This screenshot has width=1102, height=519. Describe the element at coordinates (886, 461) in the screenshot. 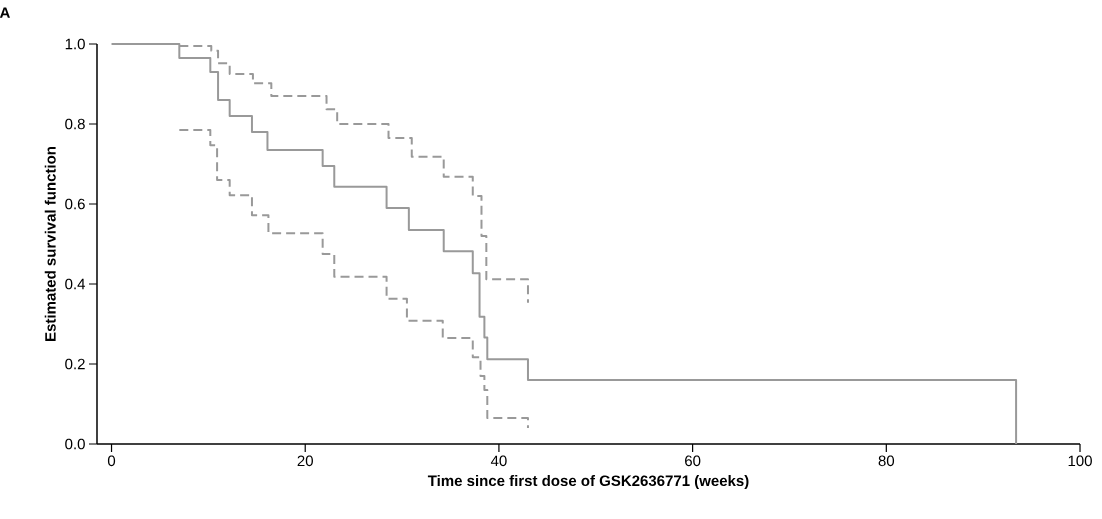

I see `x-tick-label: 80` at that location.